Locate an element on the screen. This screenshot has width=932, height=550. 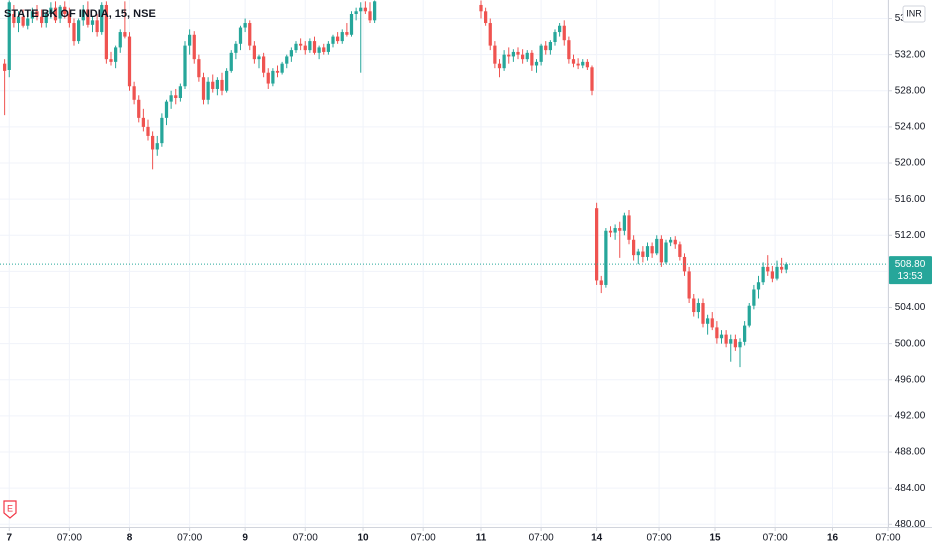
x-tick-label: 16 is located at coordinates (833, 538).